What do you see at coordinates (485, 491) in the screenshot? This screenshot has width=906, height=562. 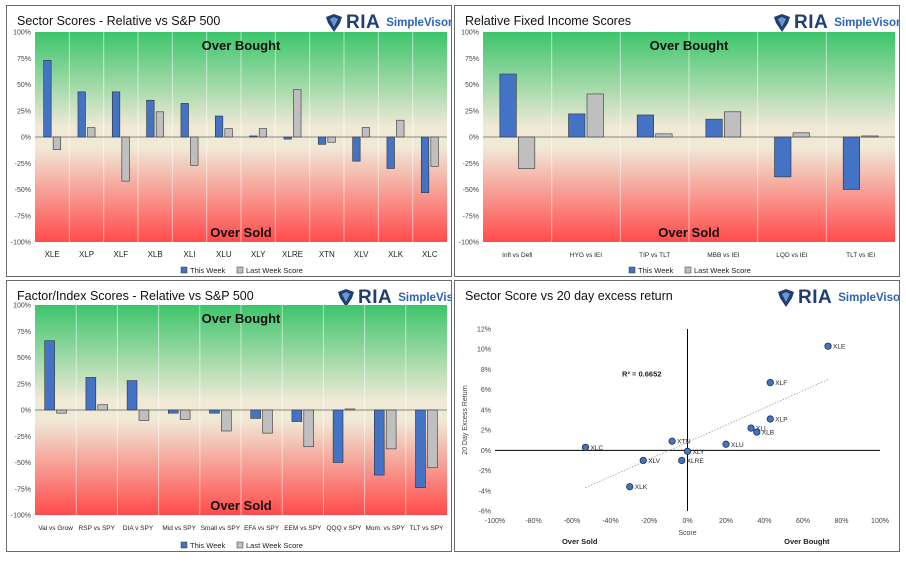 I see `y-tick-label: -4%` at bounding box center [485, 491].